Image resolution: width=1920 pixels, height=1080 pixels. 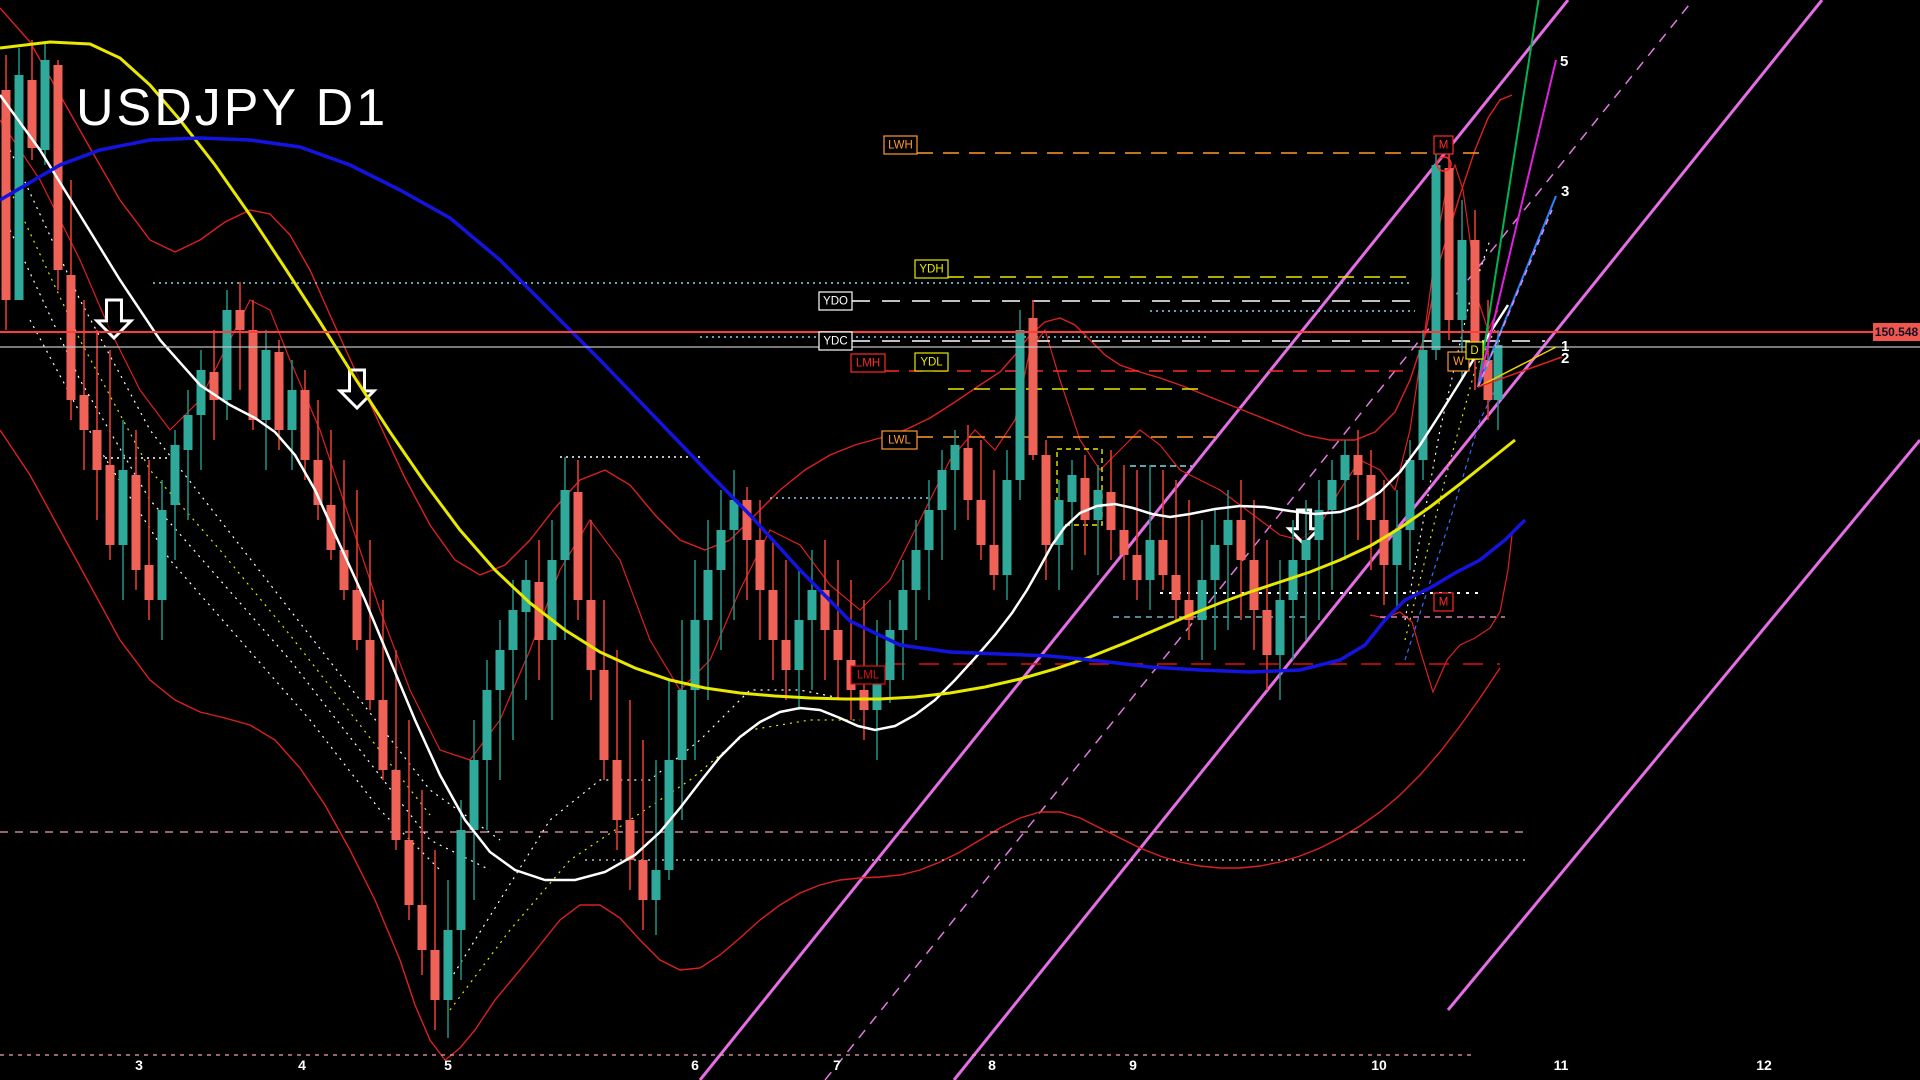 I want to click on level-label-LWH-label: LWH, so click(x=900, y=146).